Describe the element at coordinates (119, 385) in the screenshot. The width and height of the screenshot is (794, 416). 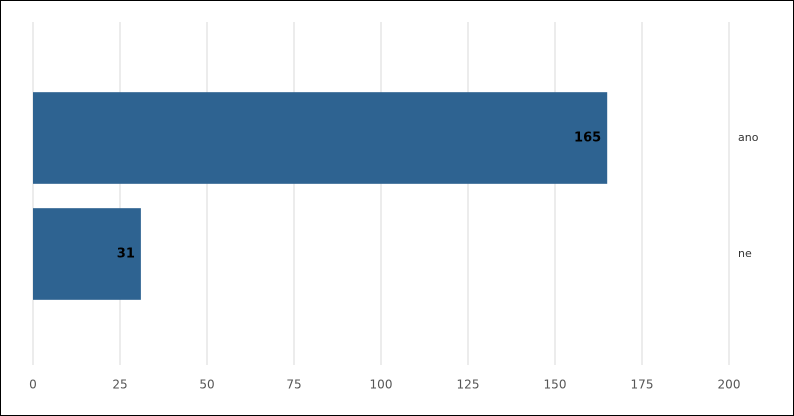
I see `x-tick-label: 25` at that location.